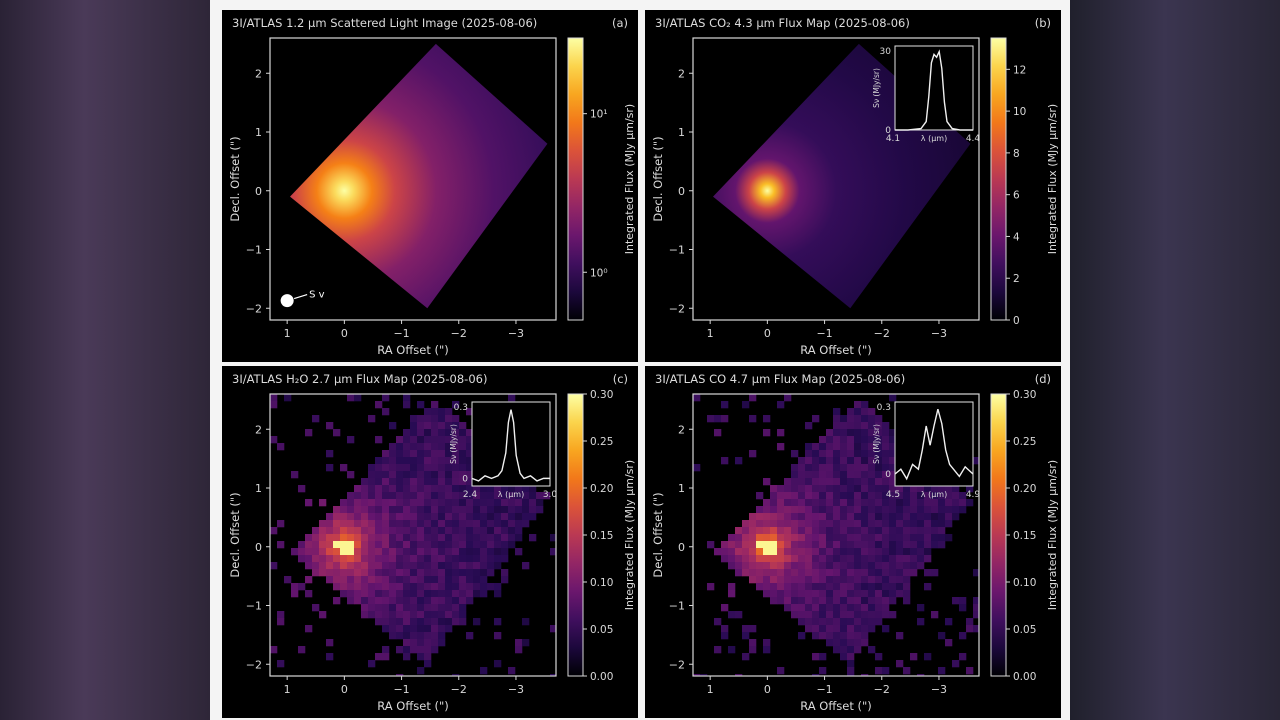  I want to click on x-axis-label: RA Offset ("), so click(413, 350).